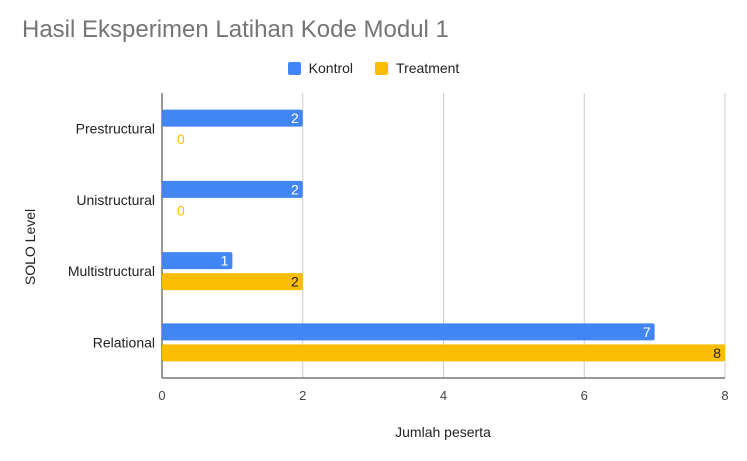 Image resolution: width=747 pixels, height=461 pixels. Describe the element at coordinates (331, 68) in the screenshot. I see `legend-label-kontrol: Kontrol` at that location.